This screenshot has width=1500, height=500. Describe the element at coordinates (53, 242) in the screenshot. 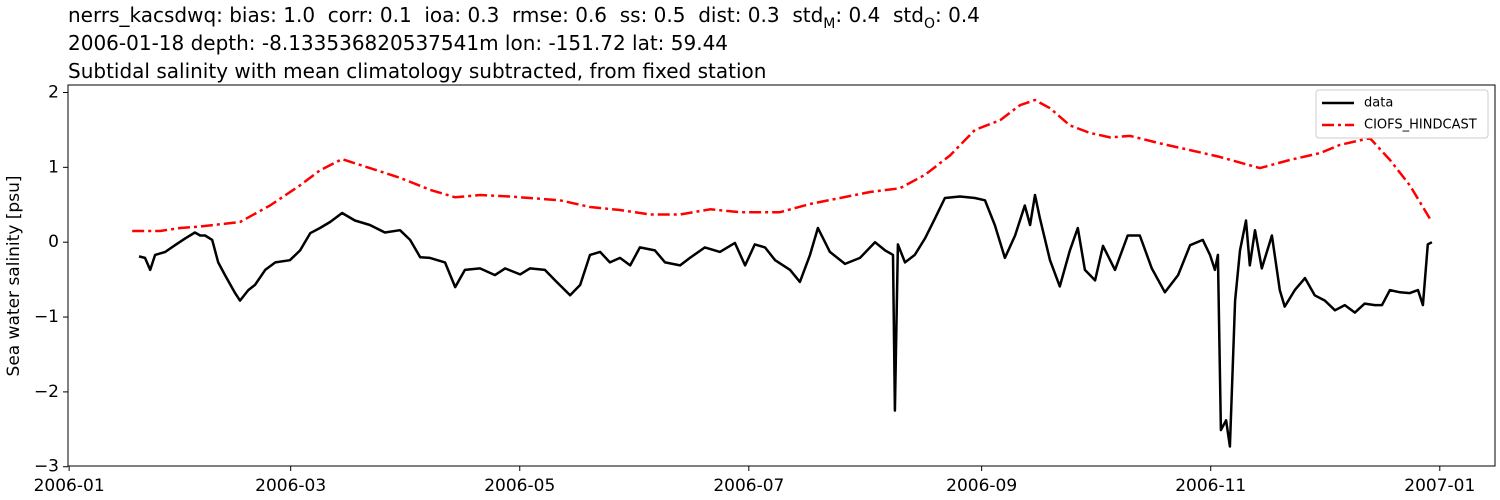

I see `y-tick-label: 0` at that location.